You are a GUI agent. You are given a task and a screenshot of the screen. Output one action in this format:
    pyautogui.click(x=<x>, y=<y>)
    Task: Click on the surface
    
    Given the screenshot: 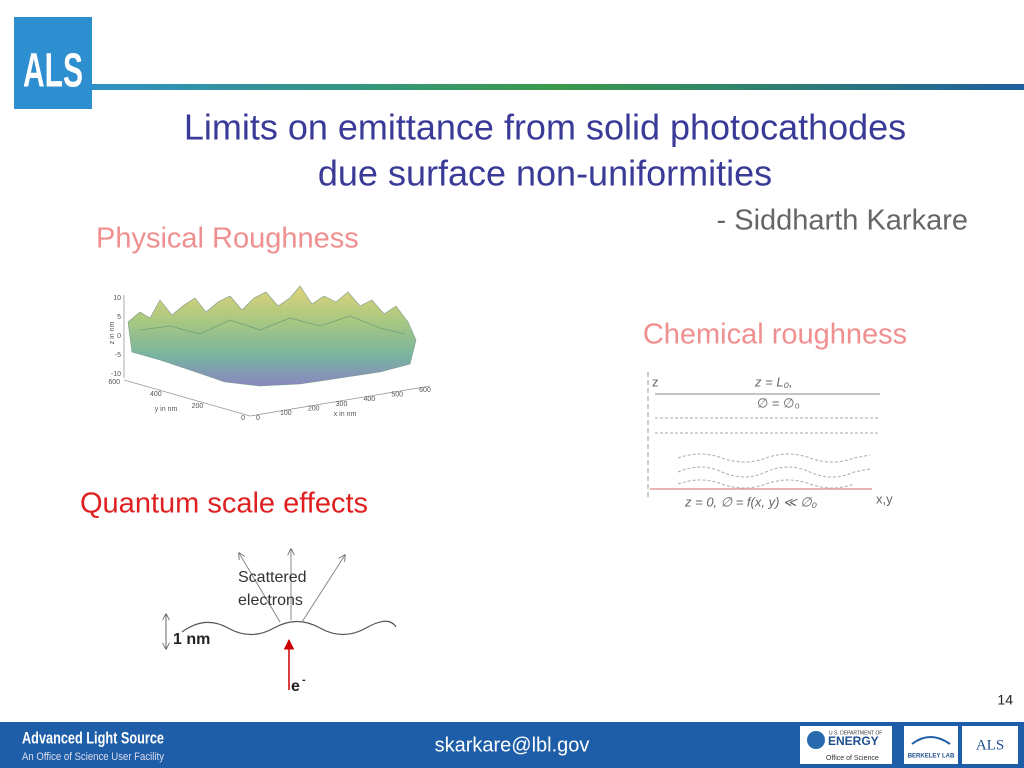 What is the action you would take?
    pyautogui.click(x=272, y=336)
    